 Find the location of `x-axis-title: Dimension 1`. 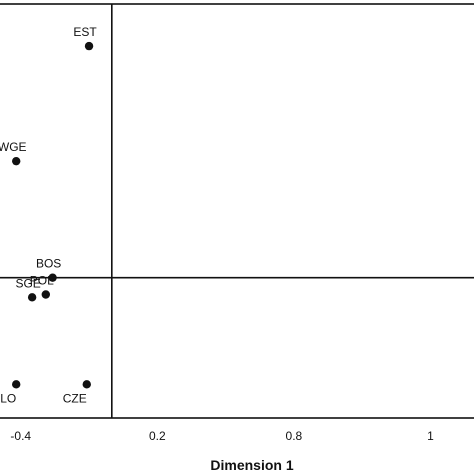

x-axis-title: Dimension 1 is located at coordinates (251, 465).